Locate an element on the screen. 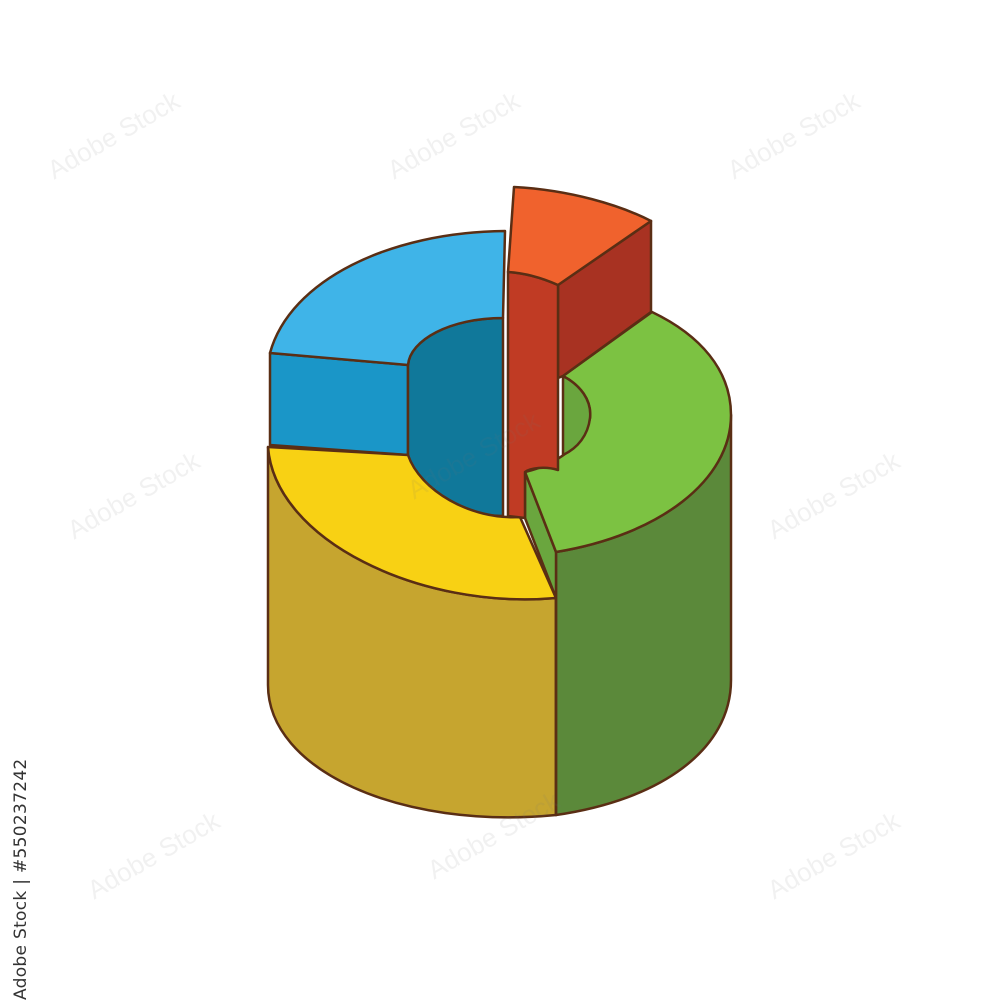 Image resolution: width=1000 pixels, height=1000 pixels. green-segment-inner-wall is located at coordinates (576, 415).